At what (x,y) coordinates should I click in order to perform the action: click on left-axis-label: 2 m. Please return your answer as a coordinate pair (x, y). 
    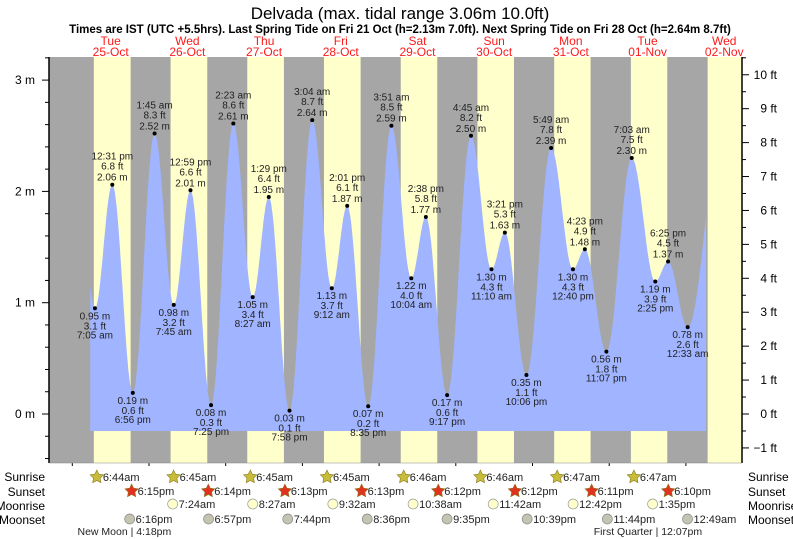
    Looking at the image, I should click on (25, 191).